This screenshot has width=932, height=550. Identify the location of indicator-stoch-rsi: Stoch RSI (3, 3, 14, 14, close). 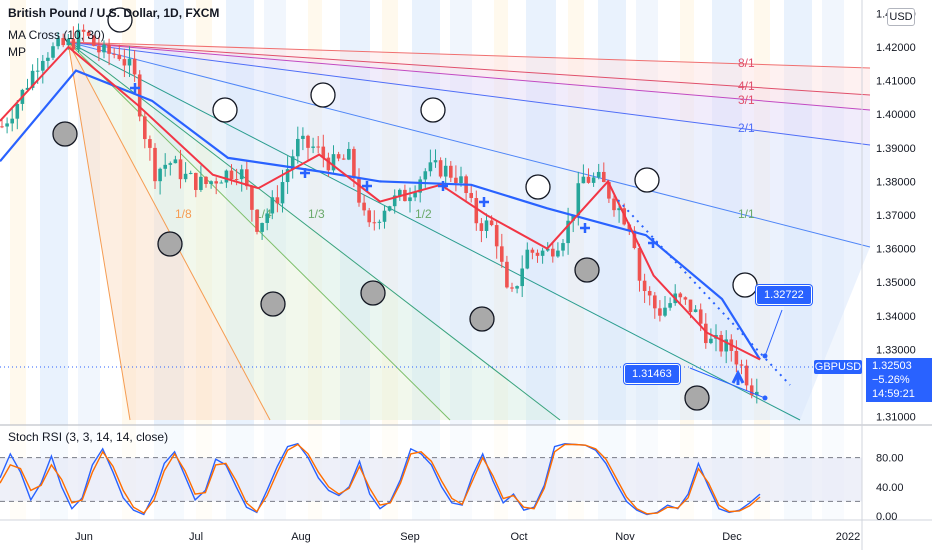
(88, 437).